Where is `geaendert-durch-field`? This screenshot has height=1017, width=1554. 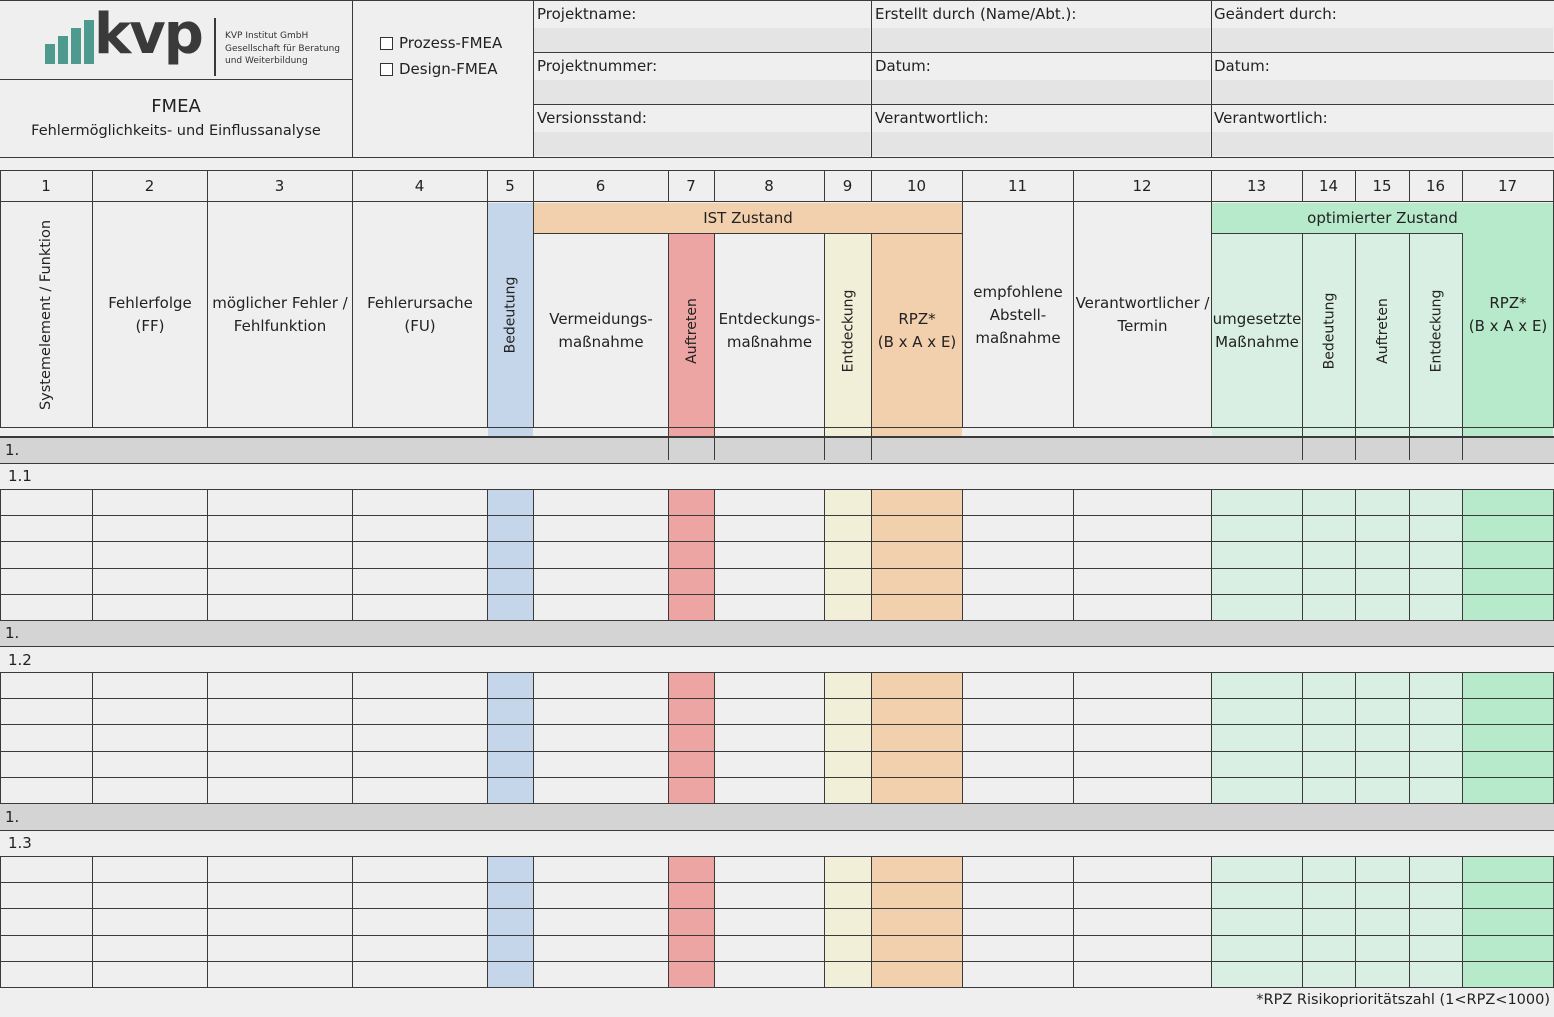
geaendert-durch-field is located at coordinates (1382, 40).